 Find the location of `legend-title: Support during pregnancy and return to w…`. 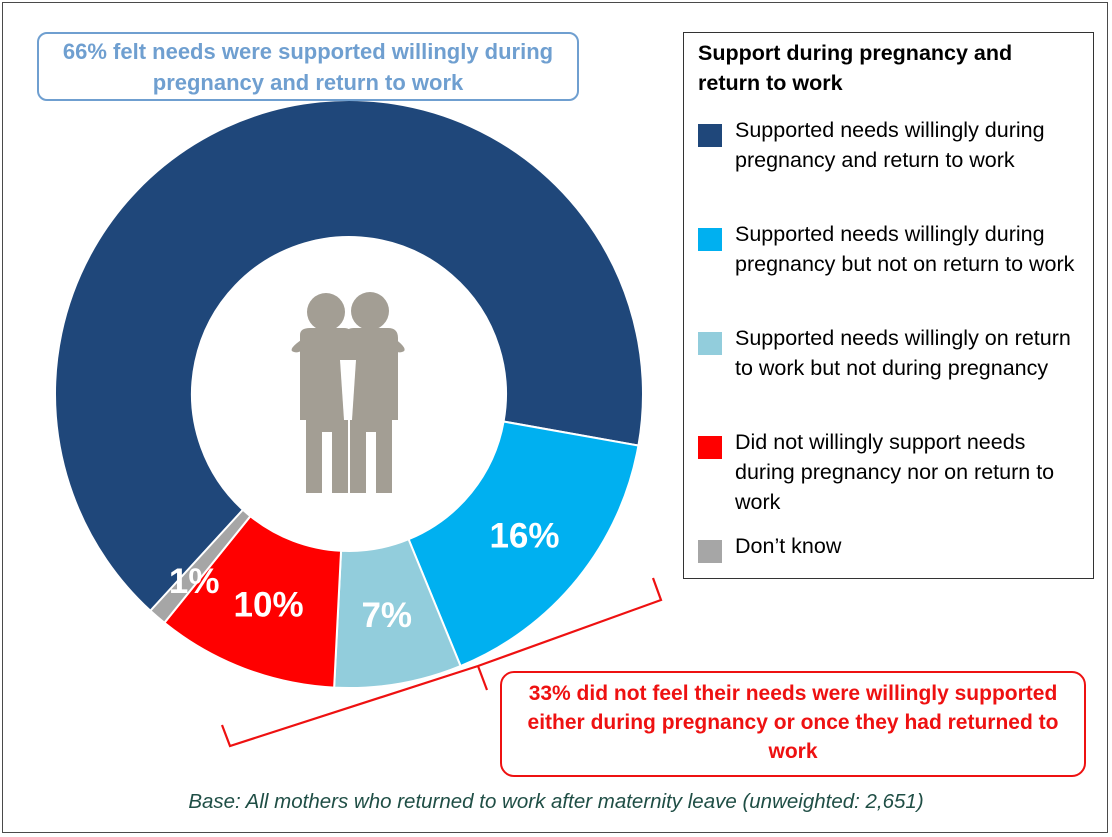

legend-title: Support during pregnancy and return to w… is located at coordinates (855, 68).